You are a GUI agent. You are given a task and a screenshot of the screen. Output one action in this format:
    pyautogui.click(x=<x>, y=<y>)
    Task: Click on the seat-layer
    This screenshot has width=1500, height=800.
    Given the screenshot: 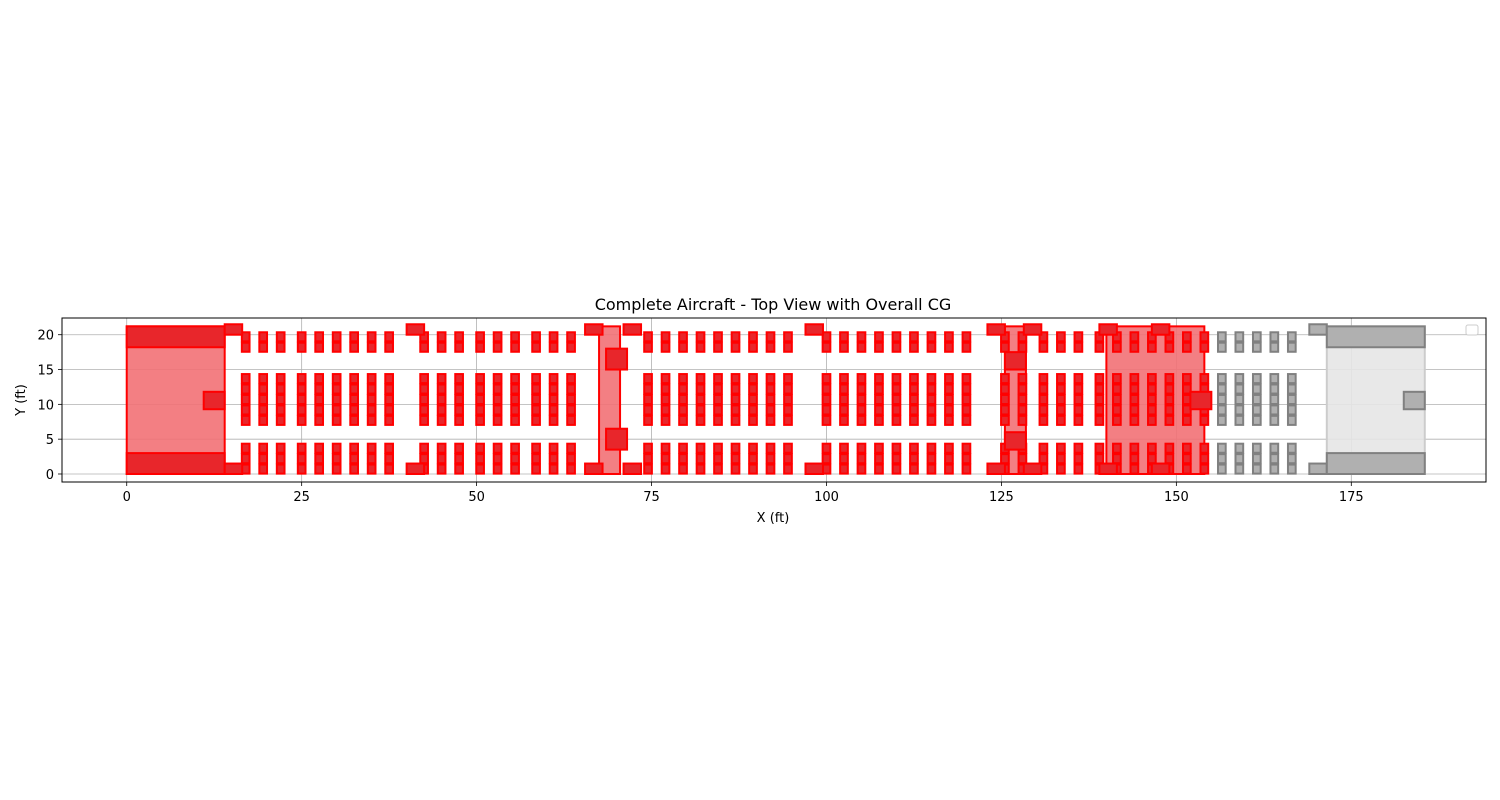 What is the action you would take?
    pyautogui.click(x=768, y=403)
    